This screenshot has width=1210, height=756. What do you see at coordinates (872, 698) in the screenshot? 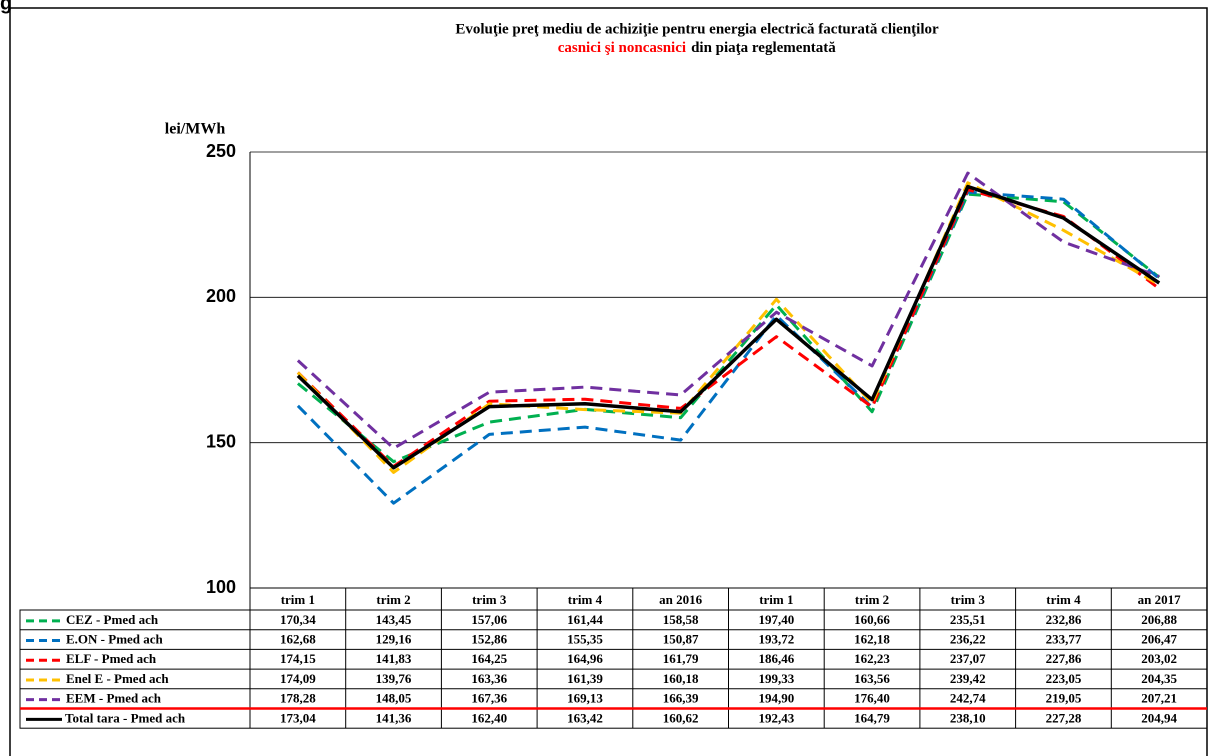
I see `table-cell: 176,40` at bounding box center [872, 698].